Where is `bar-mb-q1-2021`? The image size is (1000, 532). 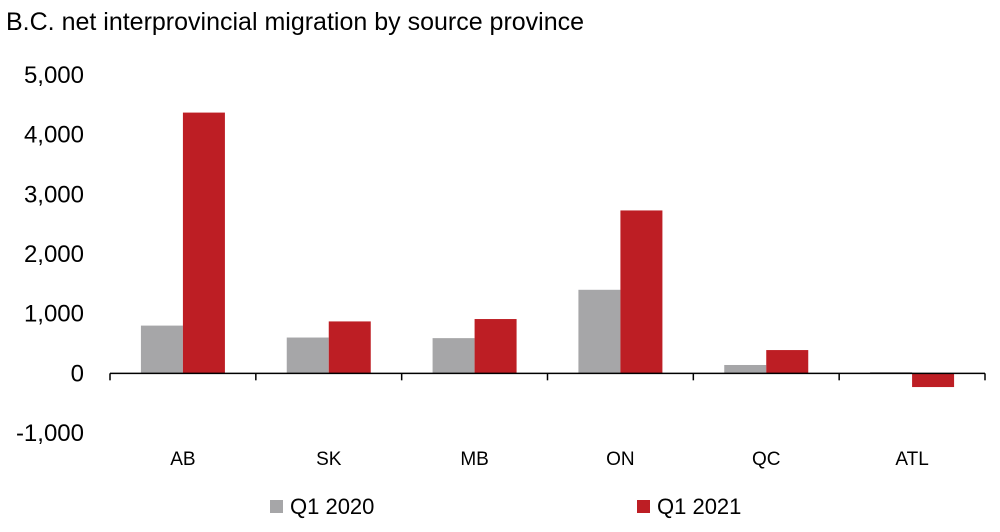 bar-mb-q1-2021 is located at coordinates (495, 346).